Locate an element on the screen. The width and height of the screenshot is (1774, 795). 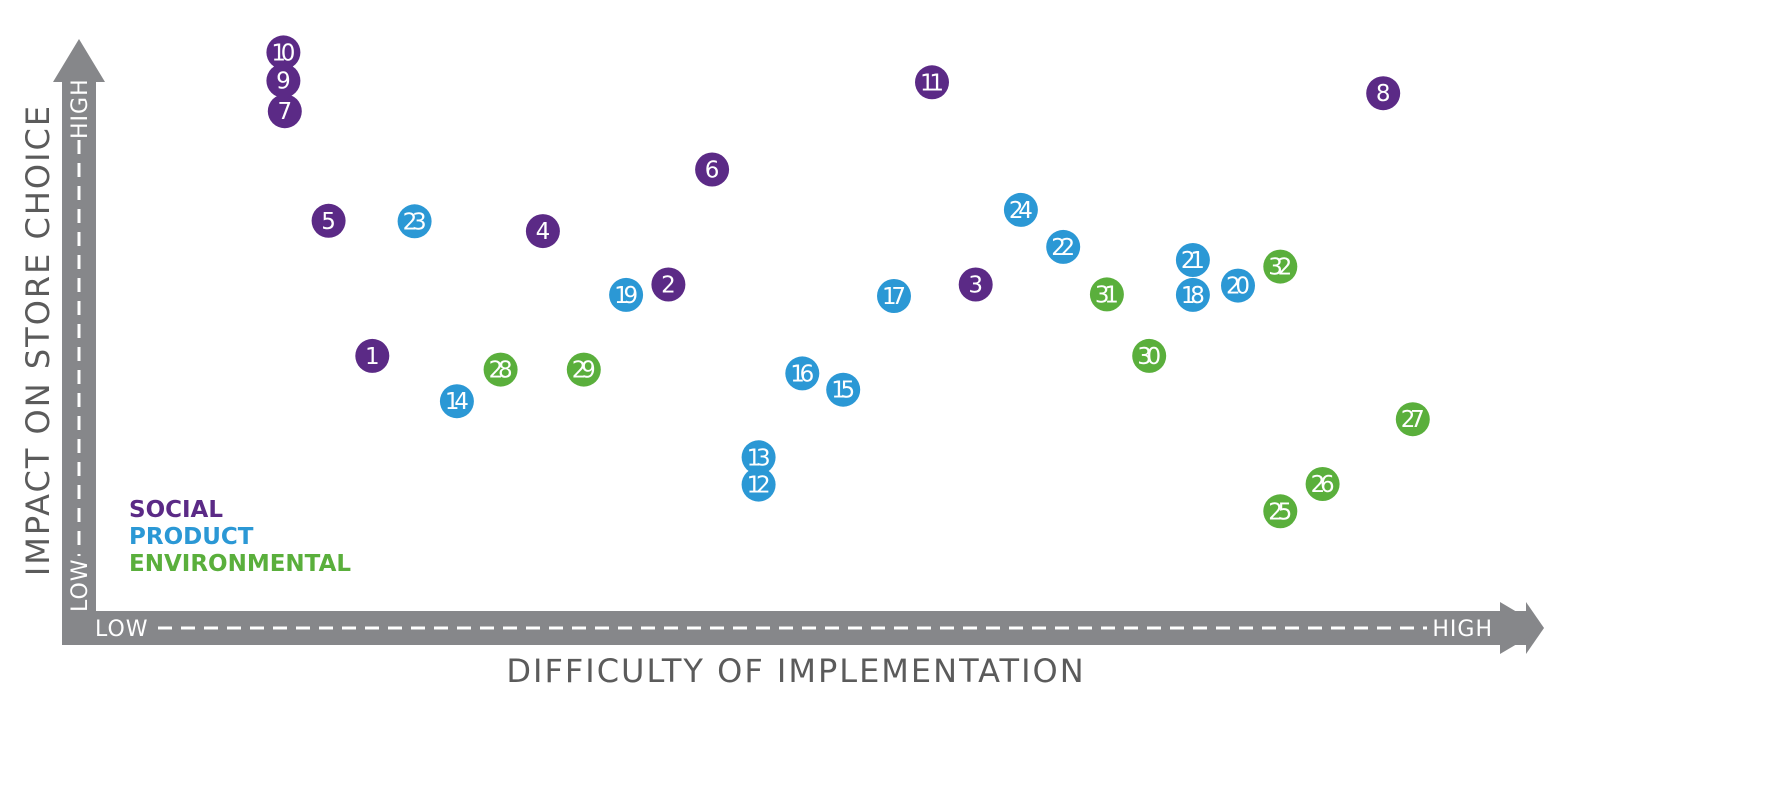
data-point-30: 30 is located at coordinates (1149, 355).